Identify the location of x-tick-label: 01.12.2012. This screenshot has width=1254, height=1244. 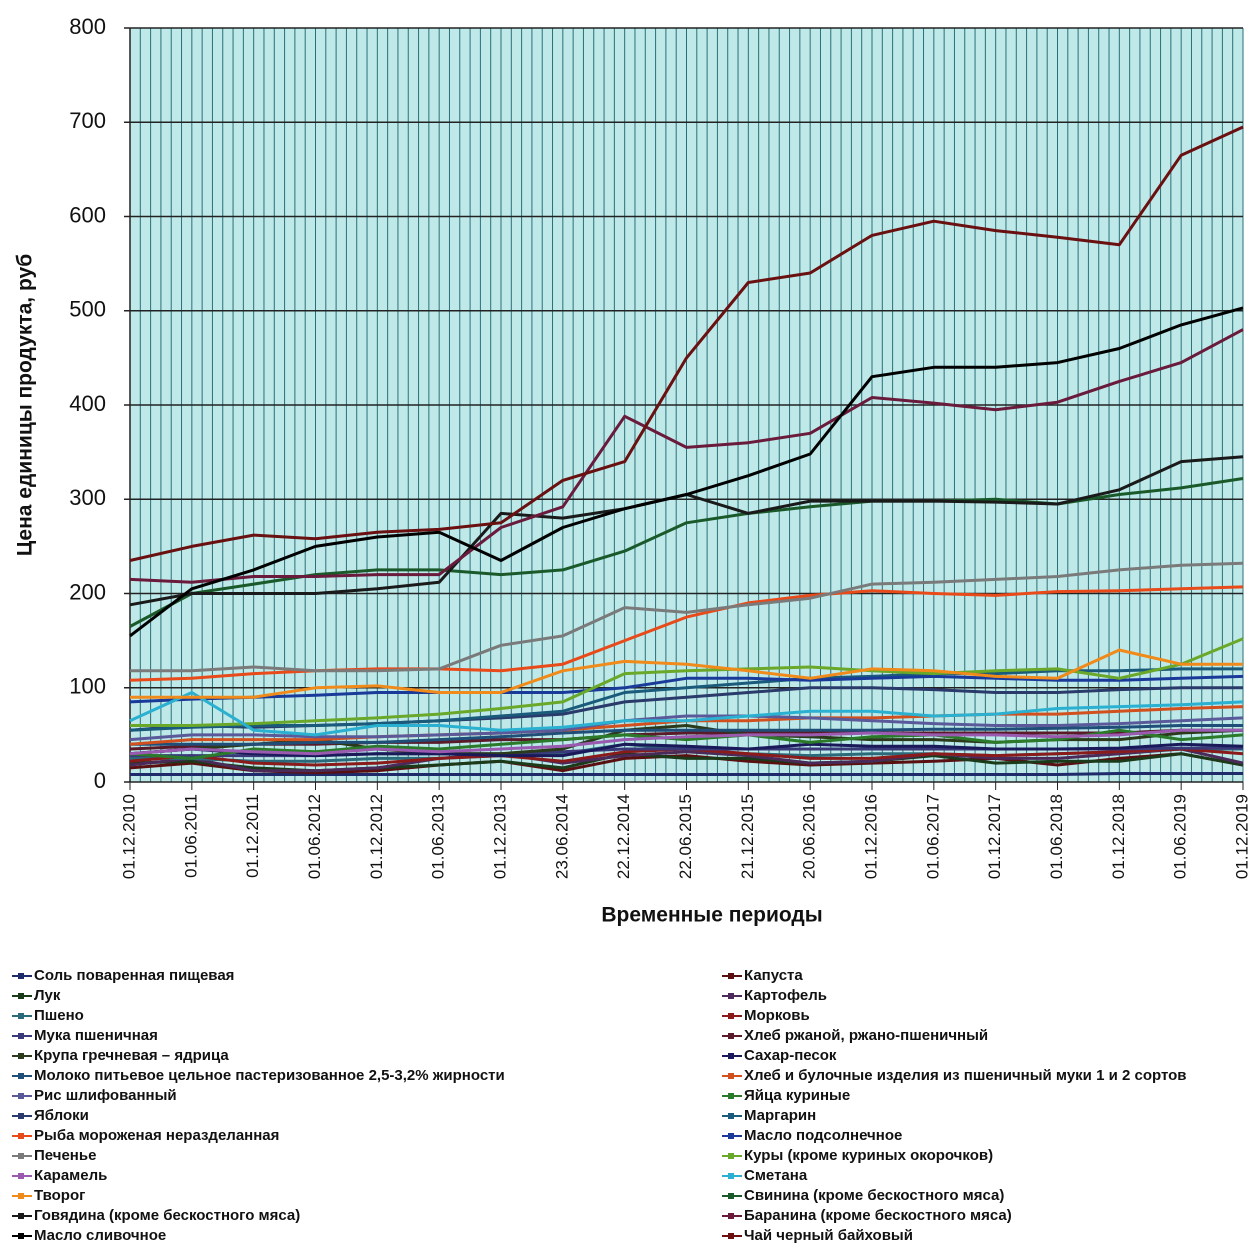
(376, 836).